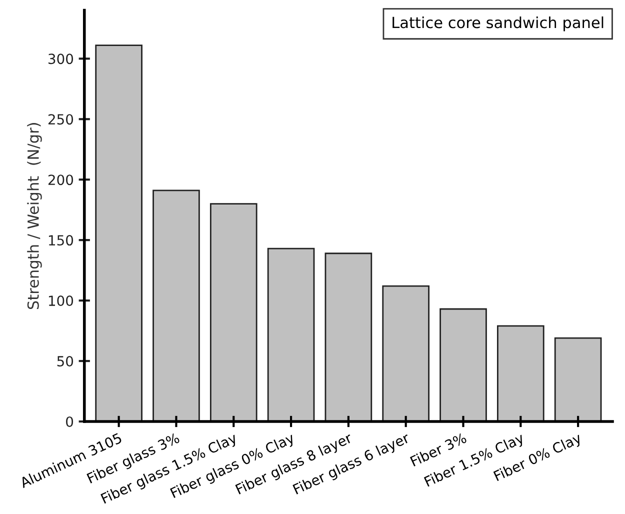  What do you see at coordinates (34, 216) in the screenshot?
I see `y-axis-title: Strength / Weight (N/gr)` at bounding box center [34, 216].